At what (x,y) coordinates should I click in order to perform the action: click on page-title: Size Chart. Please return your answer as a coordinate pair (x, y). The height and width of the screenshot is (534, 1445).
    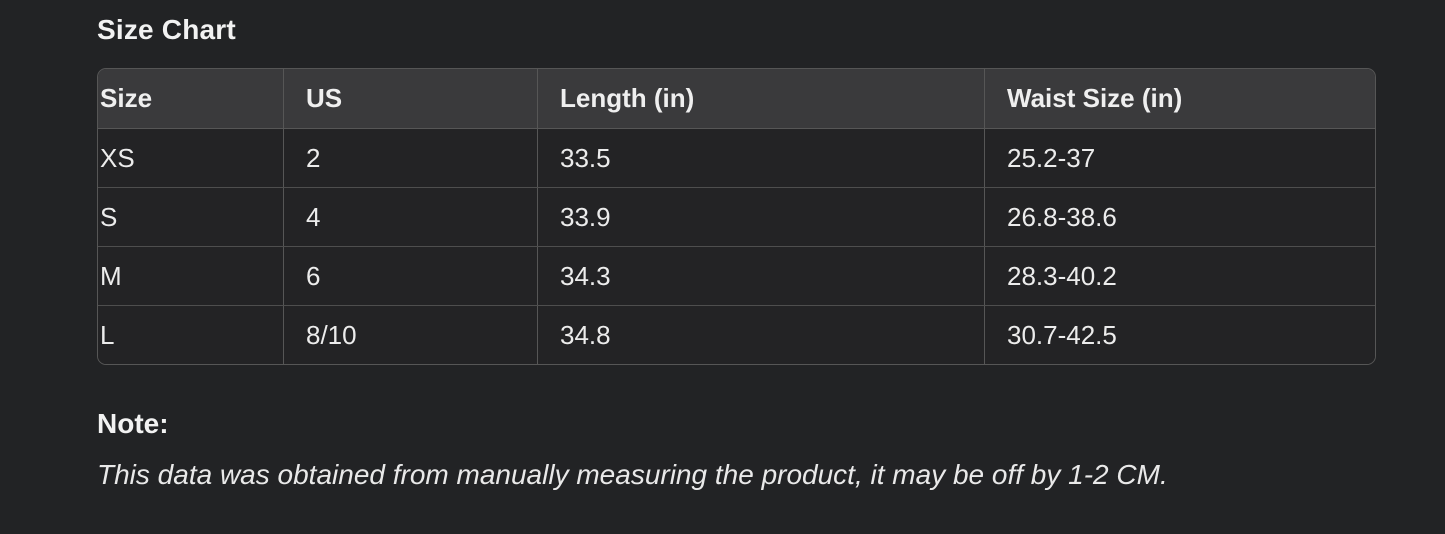
    Looking at the image, I should click on (166, 29).